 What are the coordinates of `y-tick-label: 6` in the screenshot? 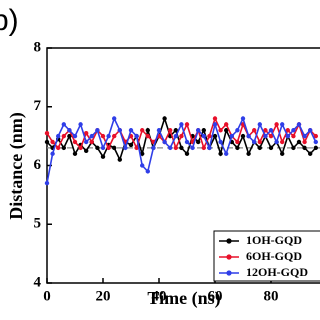 It's located at (38, 165).